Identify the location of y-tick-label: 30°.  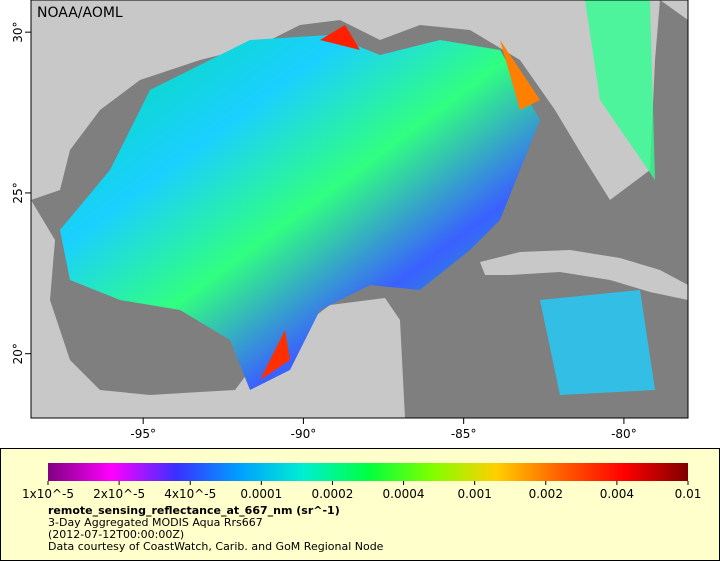
(18, 32).